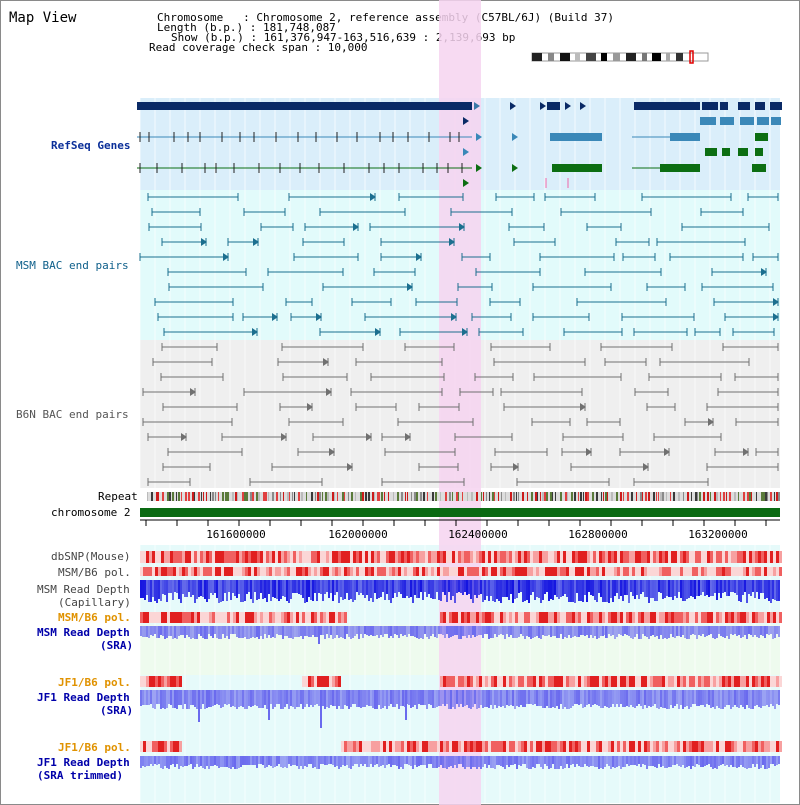 This screenshot has width=800, height=805. Describe the element at coordinates (620, 57) in the screenshot. I see `chromosome-ideogram-icon` at that location.